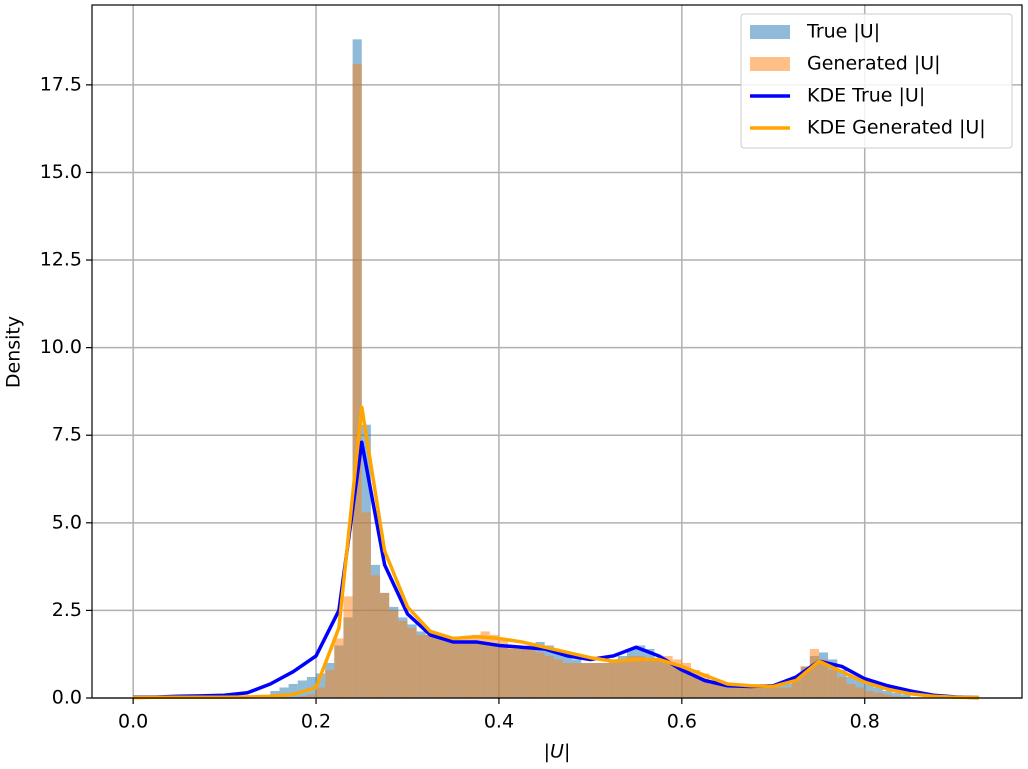 This screenshot has height=769, width=1028. What do you see at coordinates (843, 32) in the screenshot?
I see `legend-label: True |U|` at bounding box center [843, 32].